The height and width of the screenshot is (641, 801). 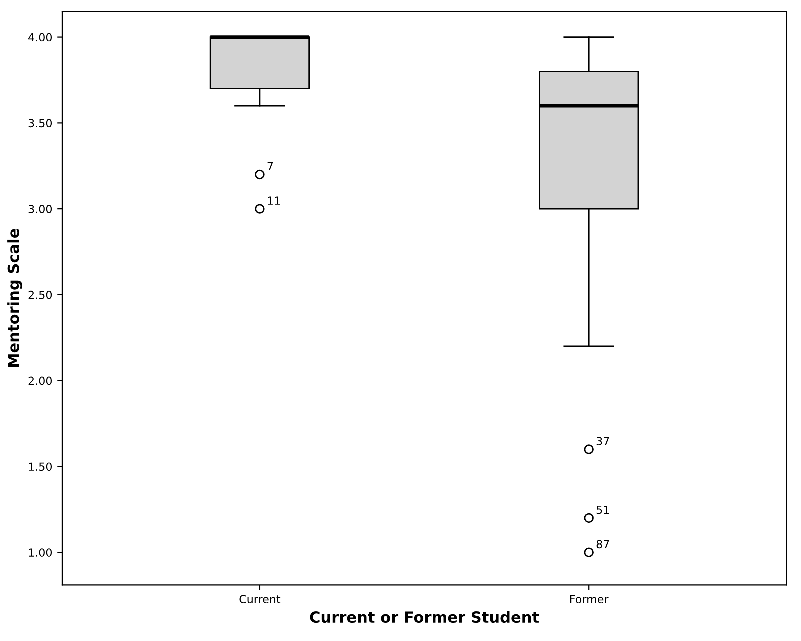 What do you see at coordinates (603, 441) in the screenshot?
I see `annotation: 37` at bounding box center [603, 441].